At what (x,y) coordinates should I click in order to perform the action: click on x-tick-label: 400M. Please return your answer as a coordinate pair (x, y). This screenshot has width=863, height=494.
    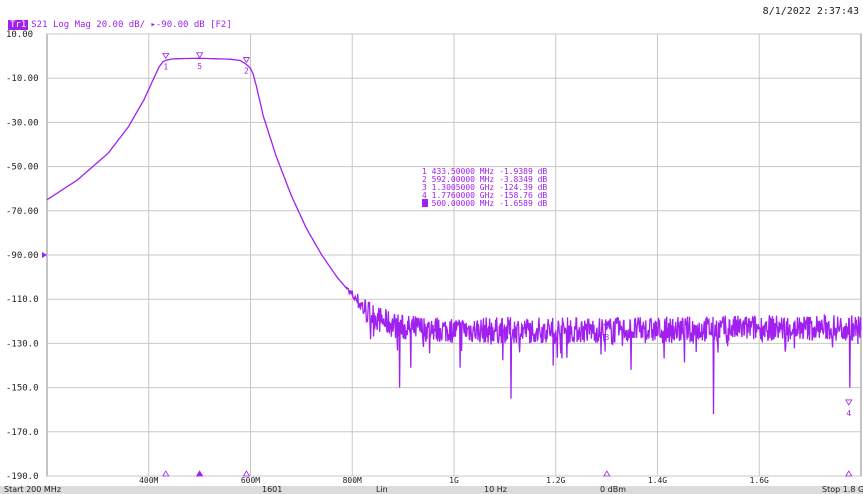
    Looking at the image, I should click on (148, 480).